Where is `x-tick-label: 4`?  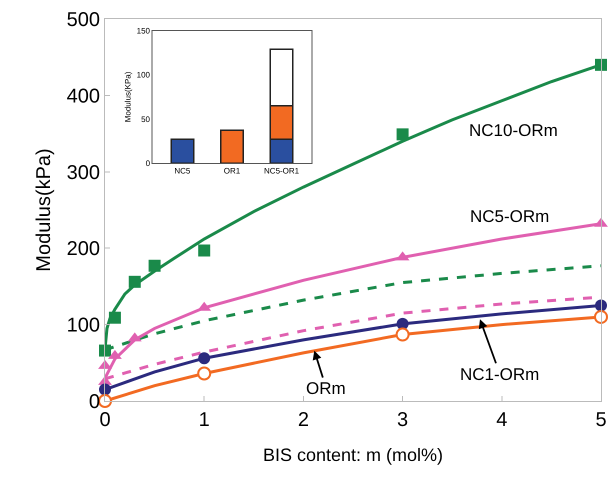 x-tick-label: 4 is located at coordinates (502, 420).